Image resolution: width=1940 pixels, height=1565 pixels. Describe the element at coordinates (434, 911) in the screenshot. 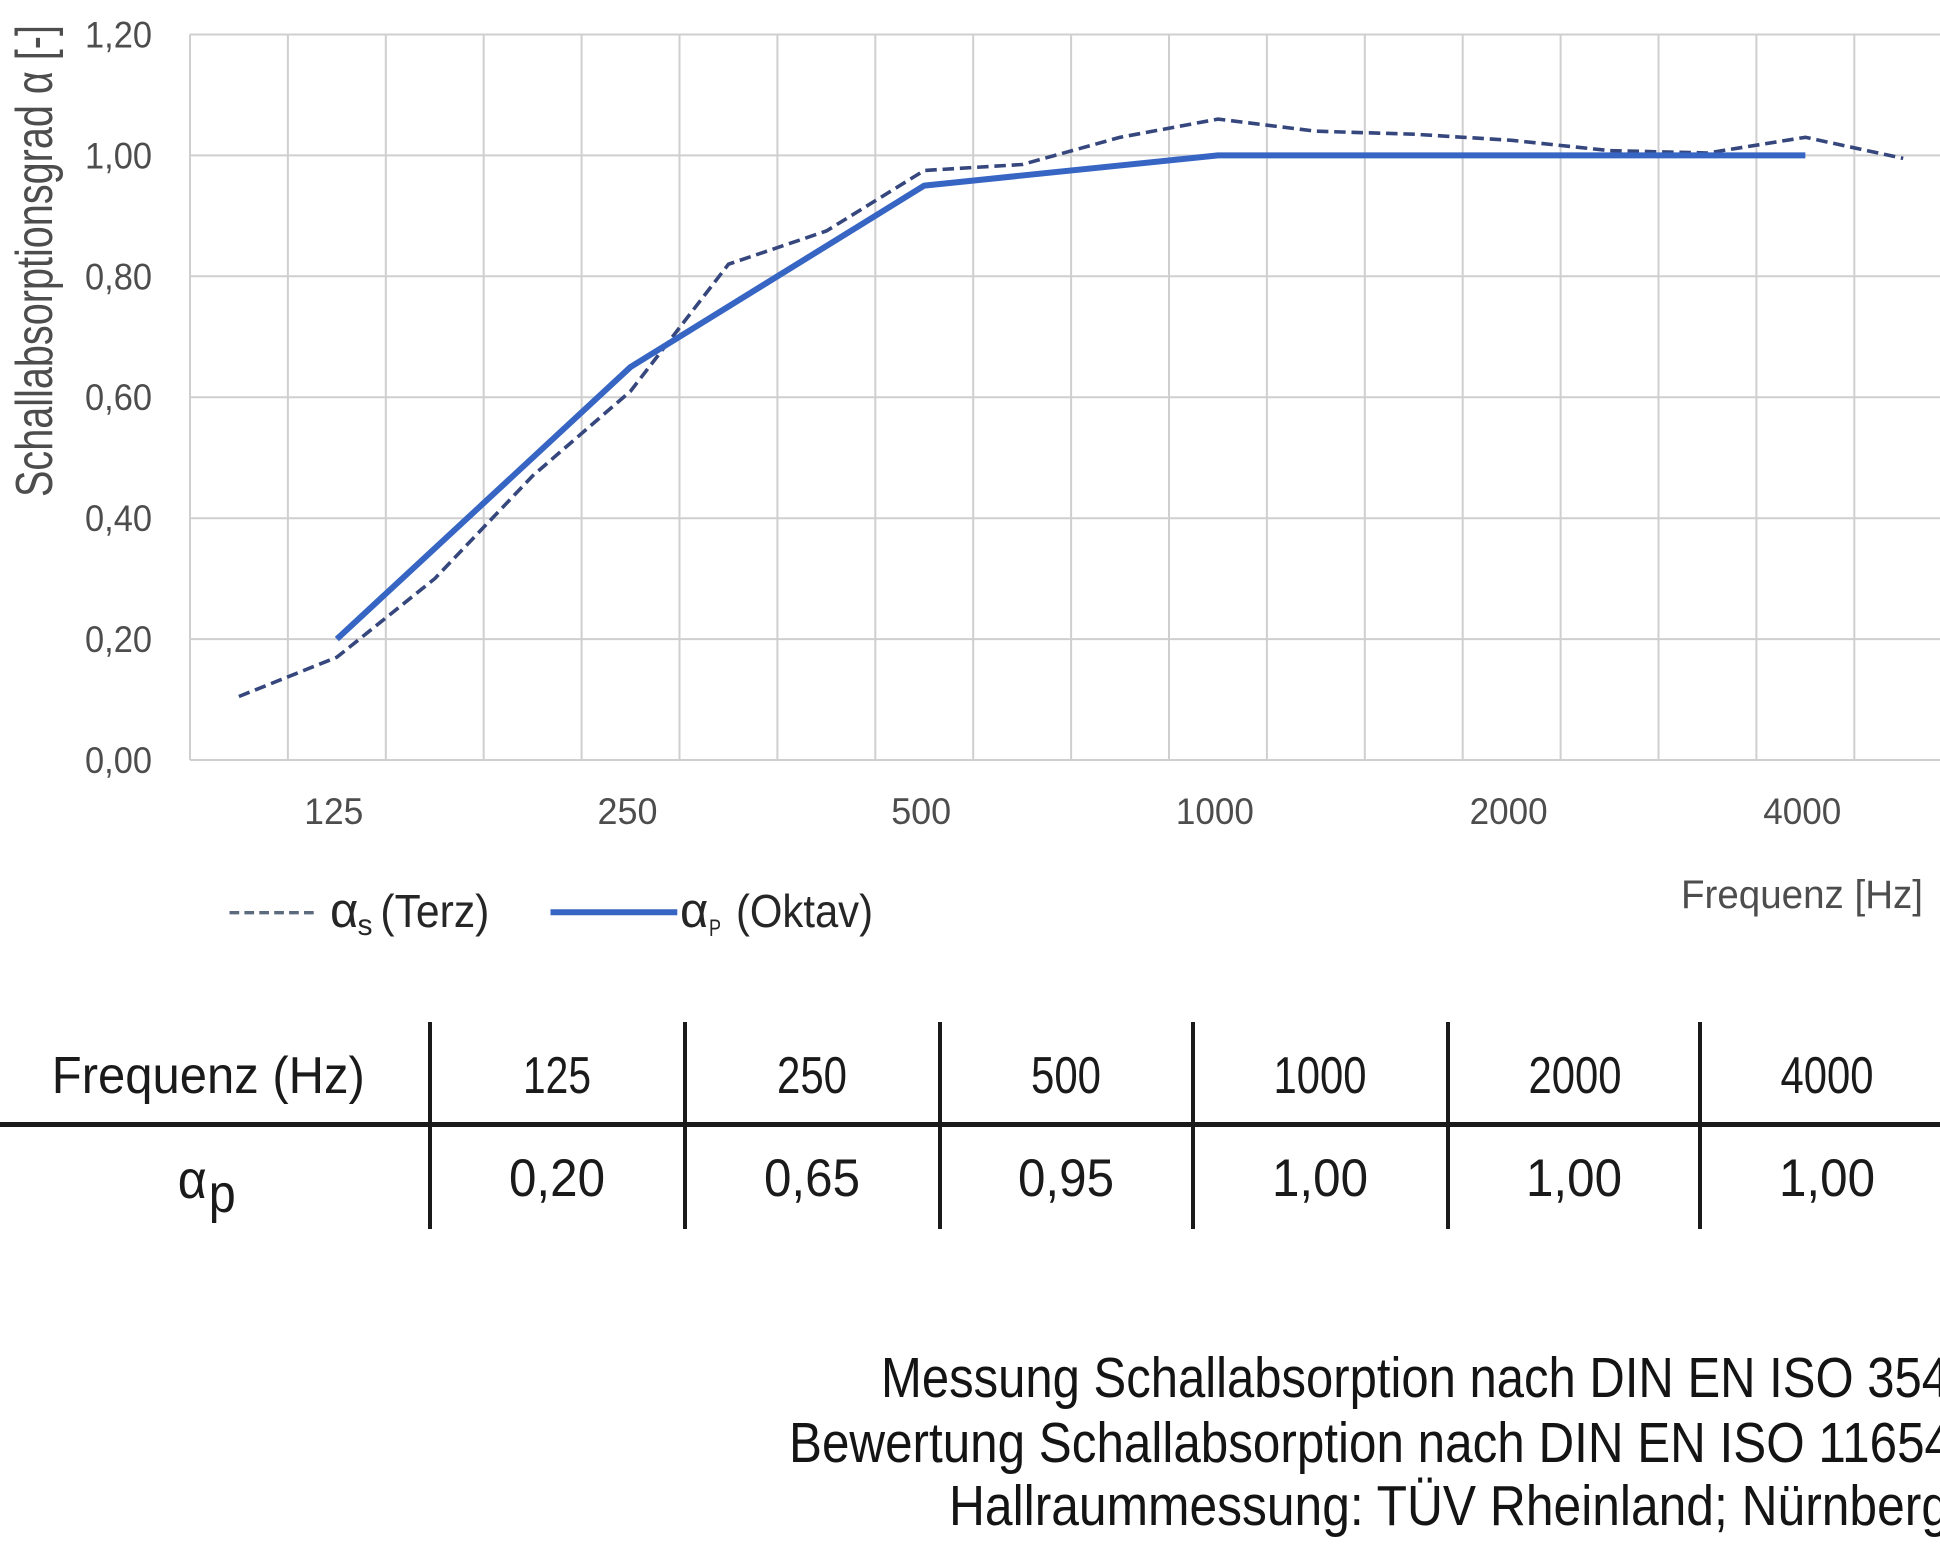

I see `svg-text: (Terz)` at that location.